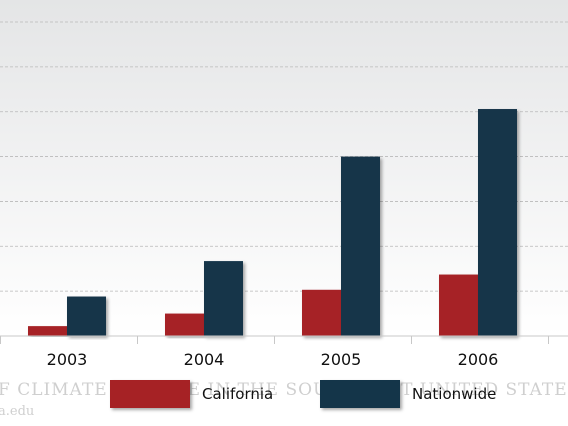 The image size is (568, 426). I want to click on bar-nationwide-2006, so click(497, 222).